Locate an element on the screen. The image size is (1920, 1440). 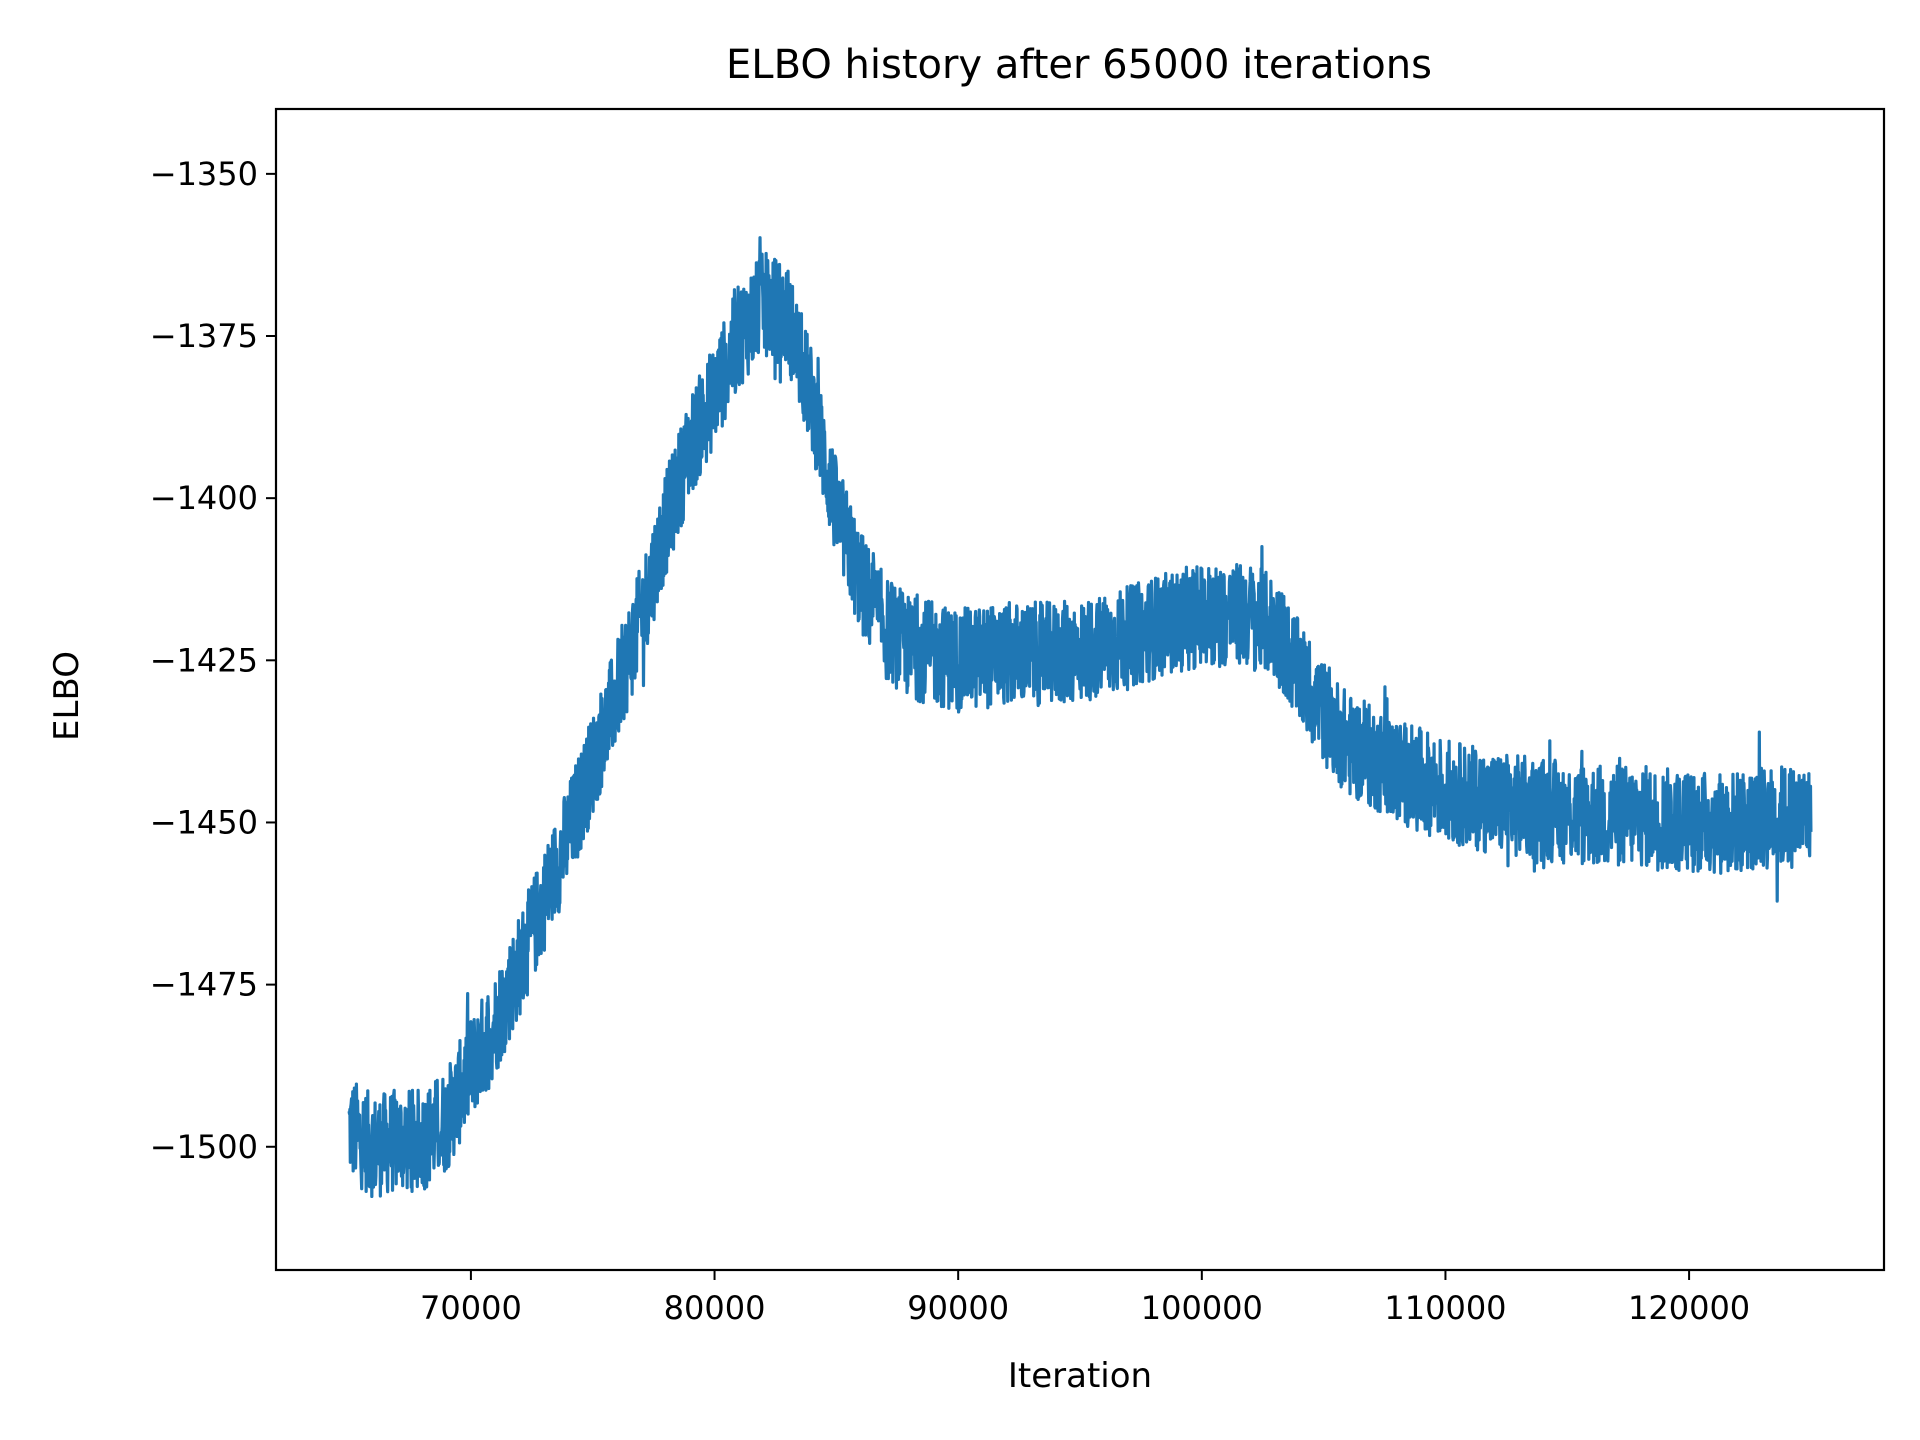
y-tick-label: −1500 is located at coordinates (204, 1147).